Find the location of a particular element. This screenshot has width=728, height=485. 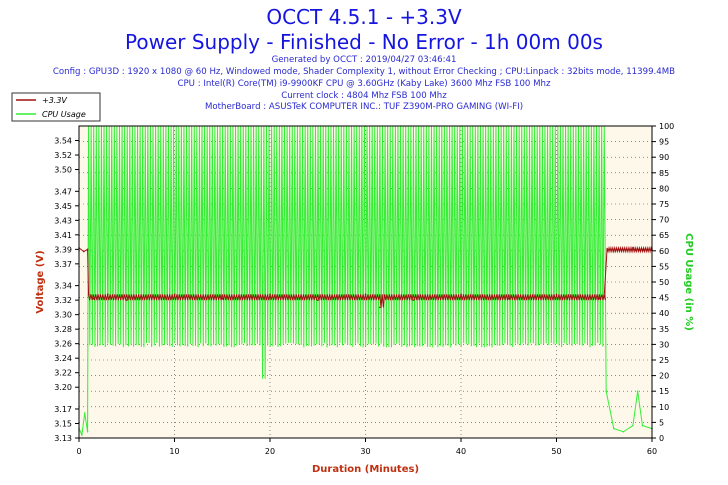

y-tick-label: 3.17 is located at coordinates (63, 409).